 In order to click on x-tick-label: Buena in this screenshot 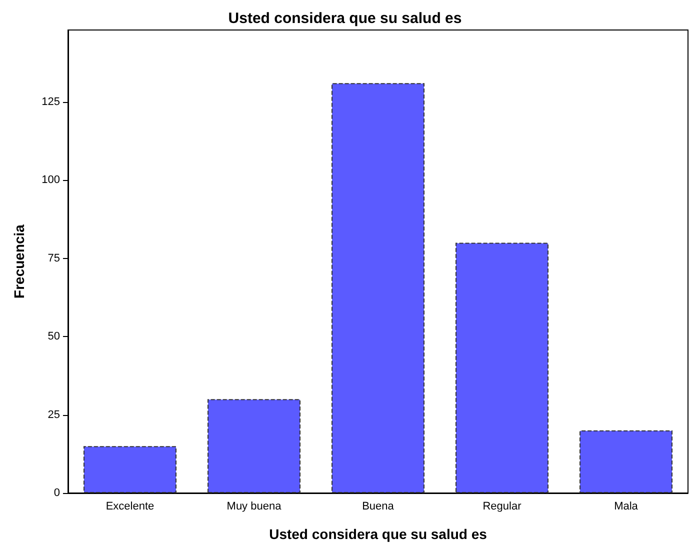, I will do `click(378, 506)`.